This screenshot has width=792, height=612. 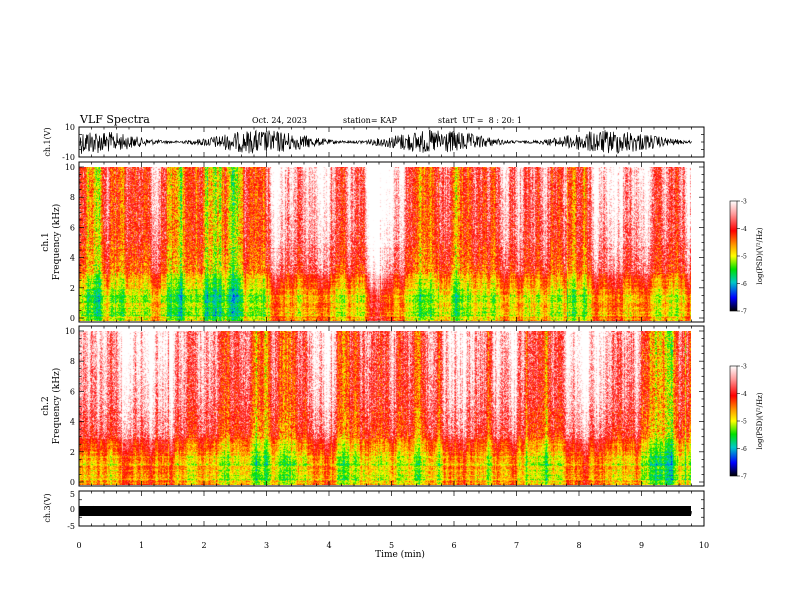 I want to click on ch1-waveform-panel: 10 -10 ch.1(V), so click(x=374, y=142).